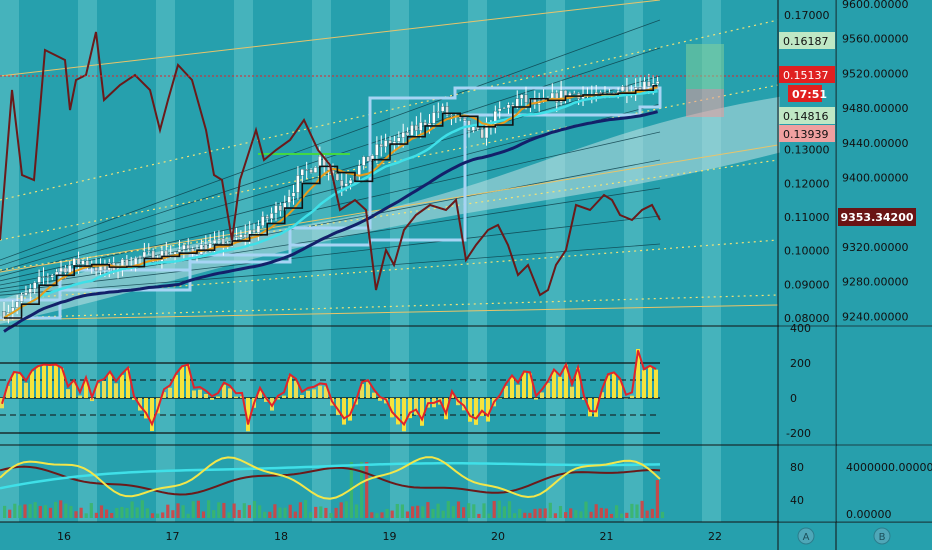 The width and height of the screenshot is (932, 550). I want to click on axis-button-a: A, so click(806, 537).